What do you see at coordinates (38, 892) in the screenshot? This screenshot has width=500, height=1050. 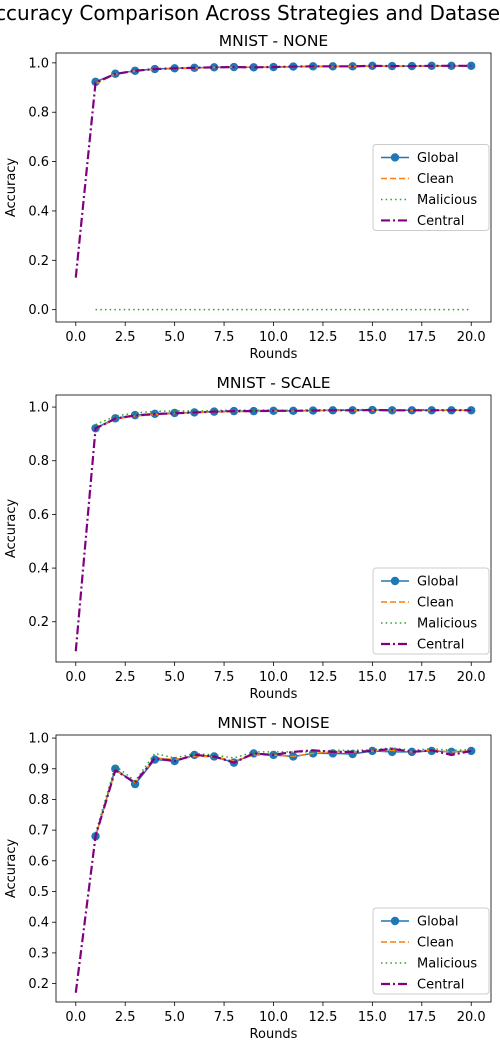 I see `y-tick-label: 0.5` at bounding box center [38, 892].